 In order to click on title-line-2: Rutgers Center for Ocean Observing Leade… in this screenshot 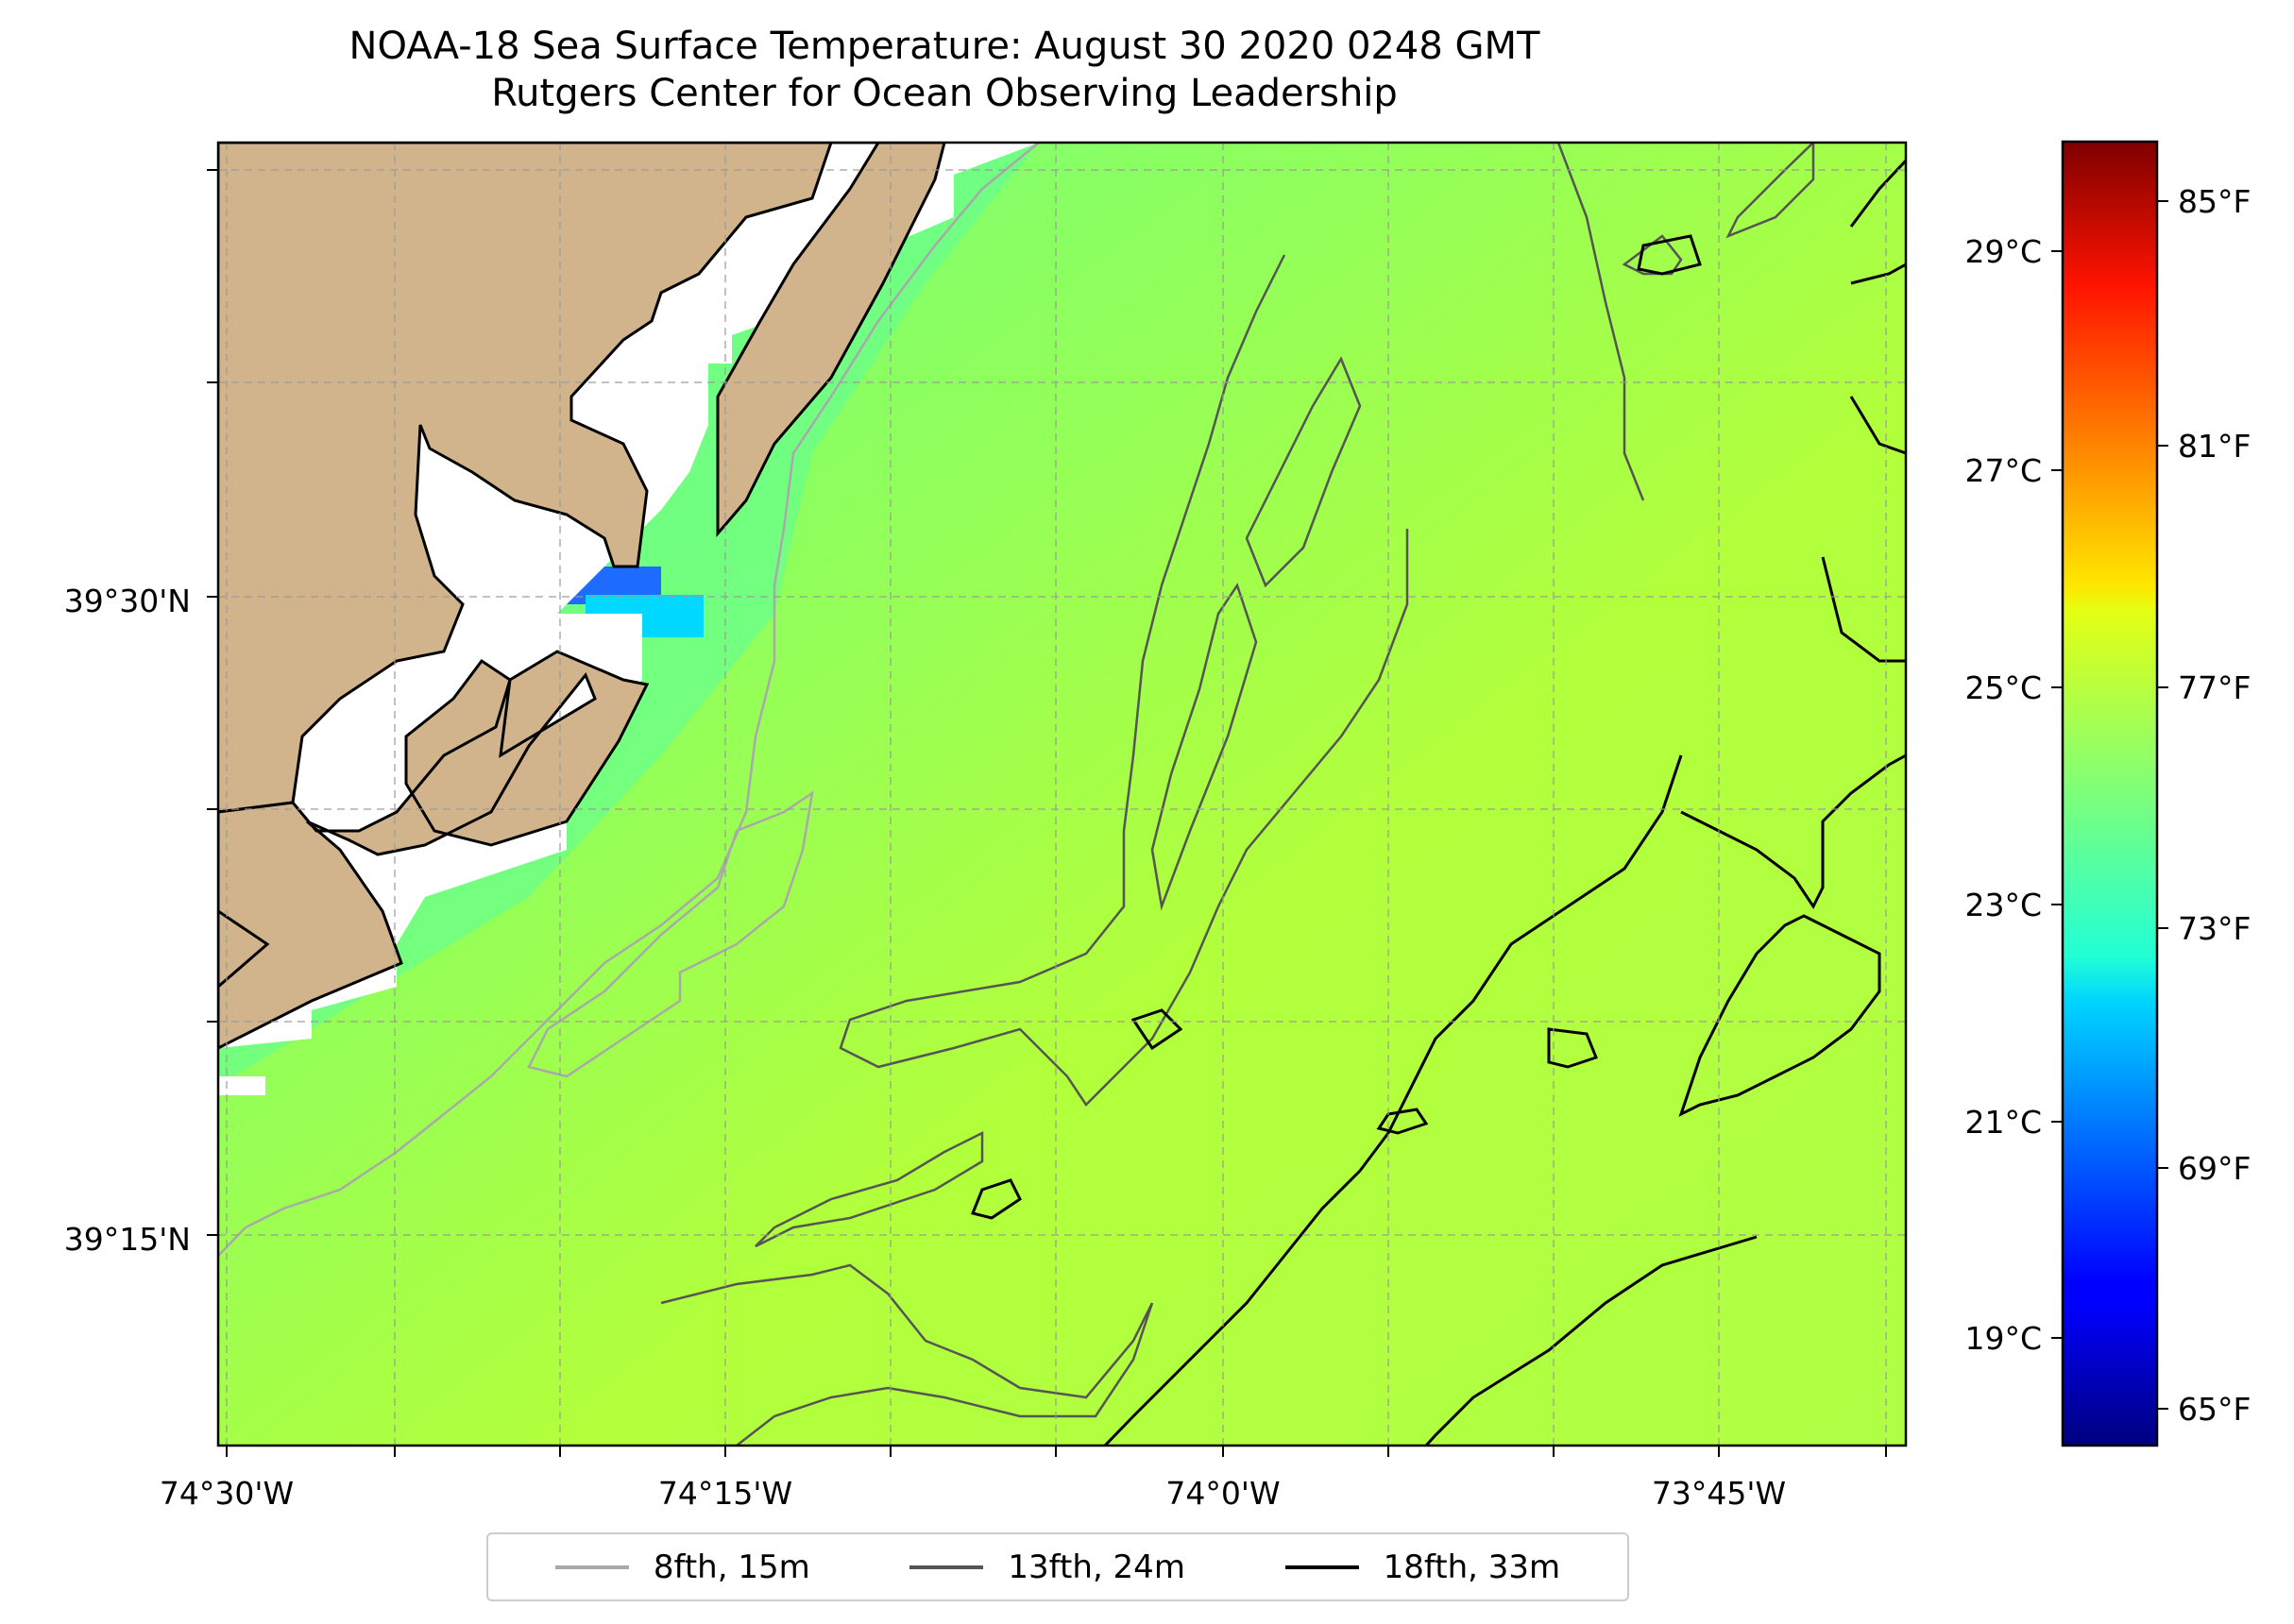, I will do `click(944, 93)`.